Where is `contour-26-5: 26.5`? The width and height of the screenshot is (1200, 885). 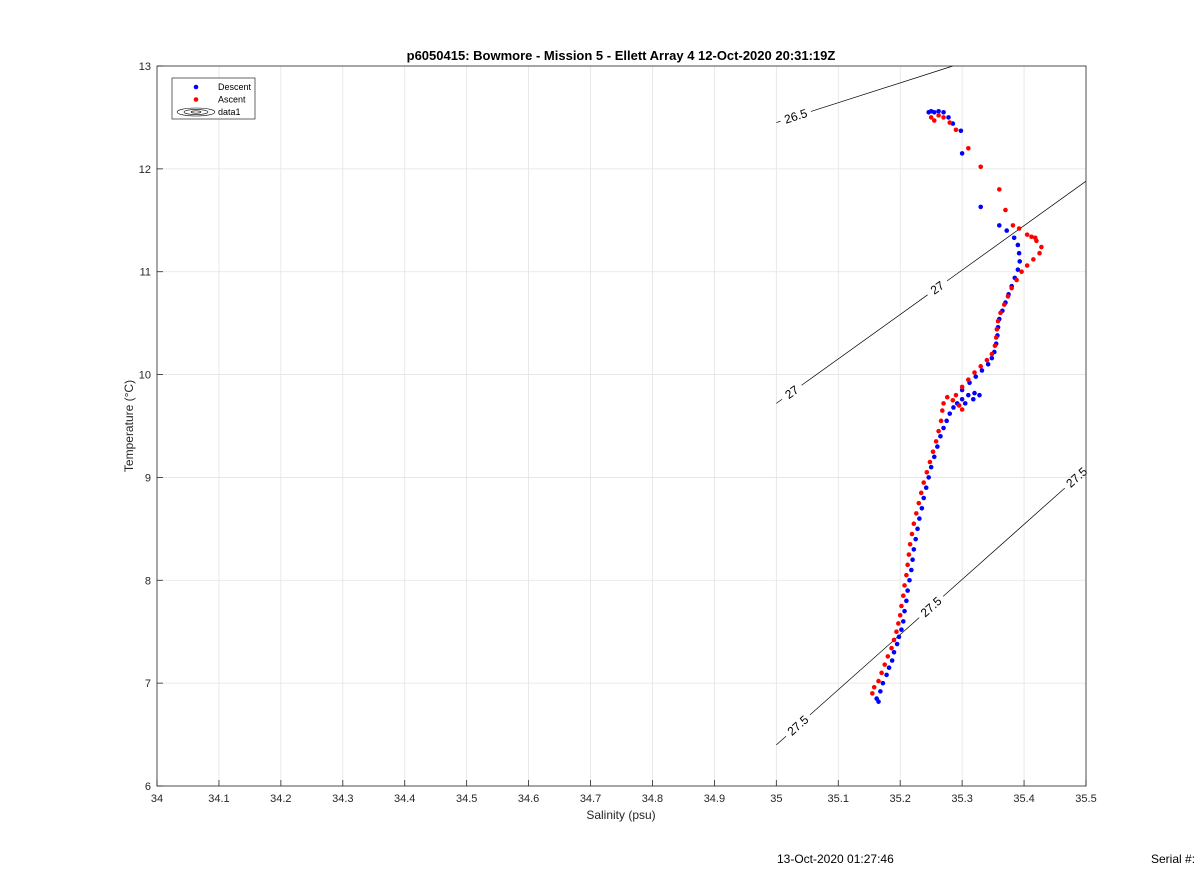 contour-26-5: 26.5 is located at coordinates (864, 96).